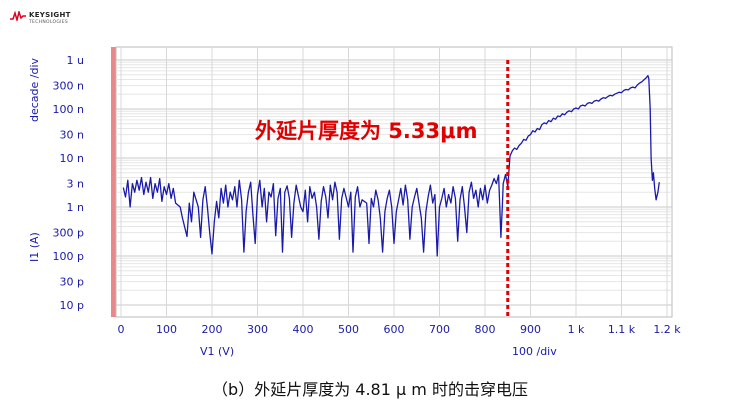 This screenshot has height=414, width=740. Describe the element at coordinates (68, 109) in the screenshot. I see `y-tick-label: 100 n` at that location.